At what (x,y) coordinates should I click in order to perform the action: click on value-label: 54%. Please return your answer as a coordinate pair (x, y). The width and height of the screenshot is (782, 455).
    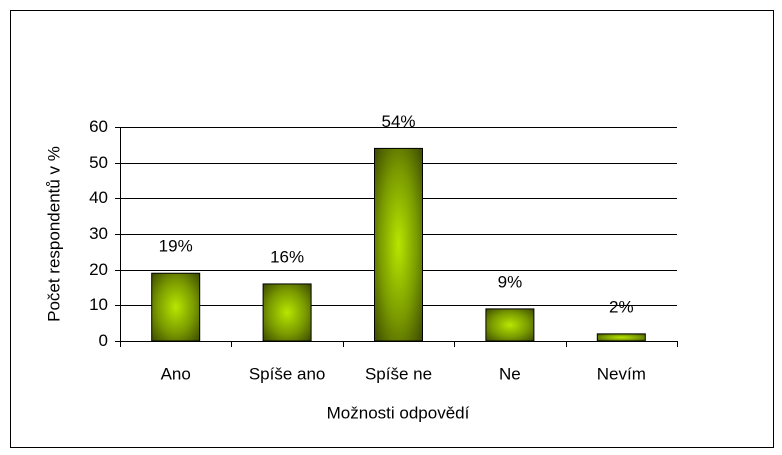
    Looking at the image, I should click on (398, 121).